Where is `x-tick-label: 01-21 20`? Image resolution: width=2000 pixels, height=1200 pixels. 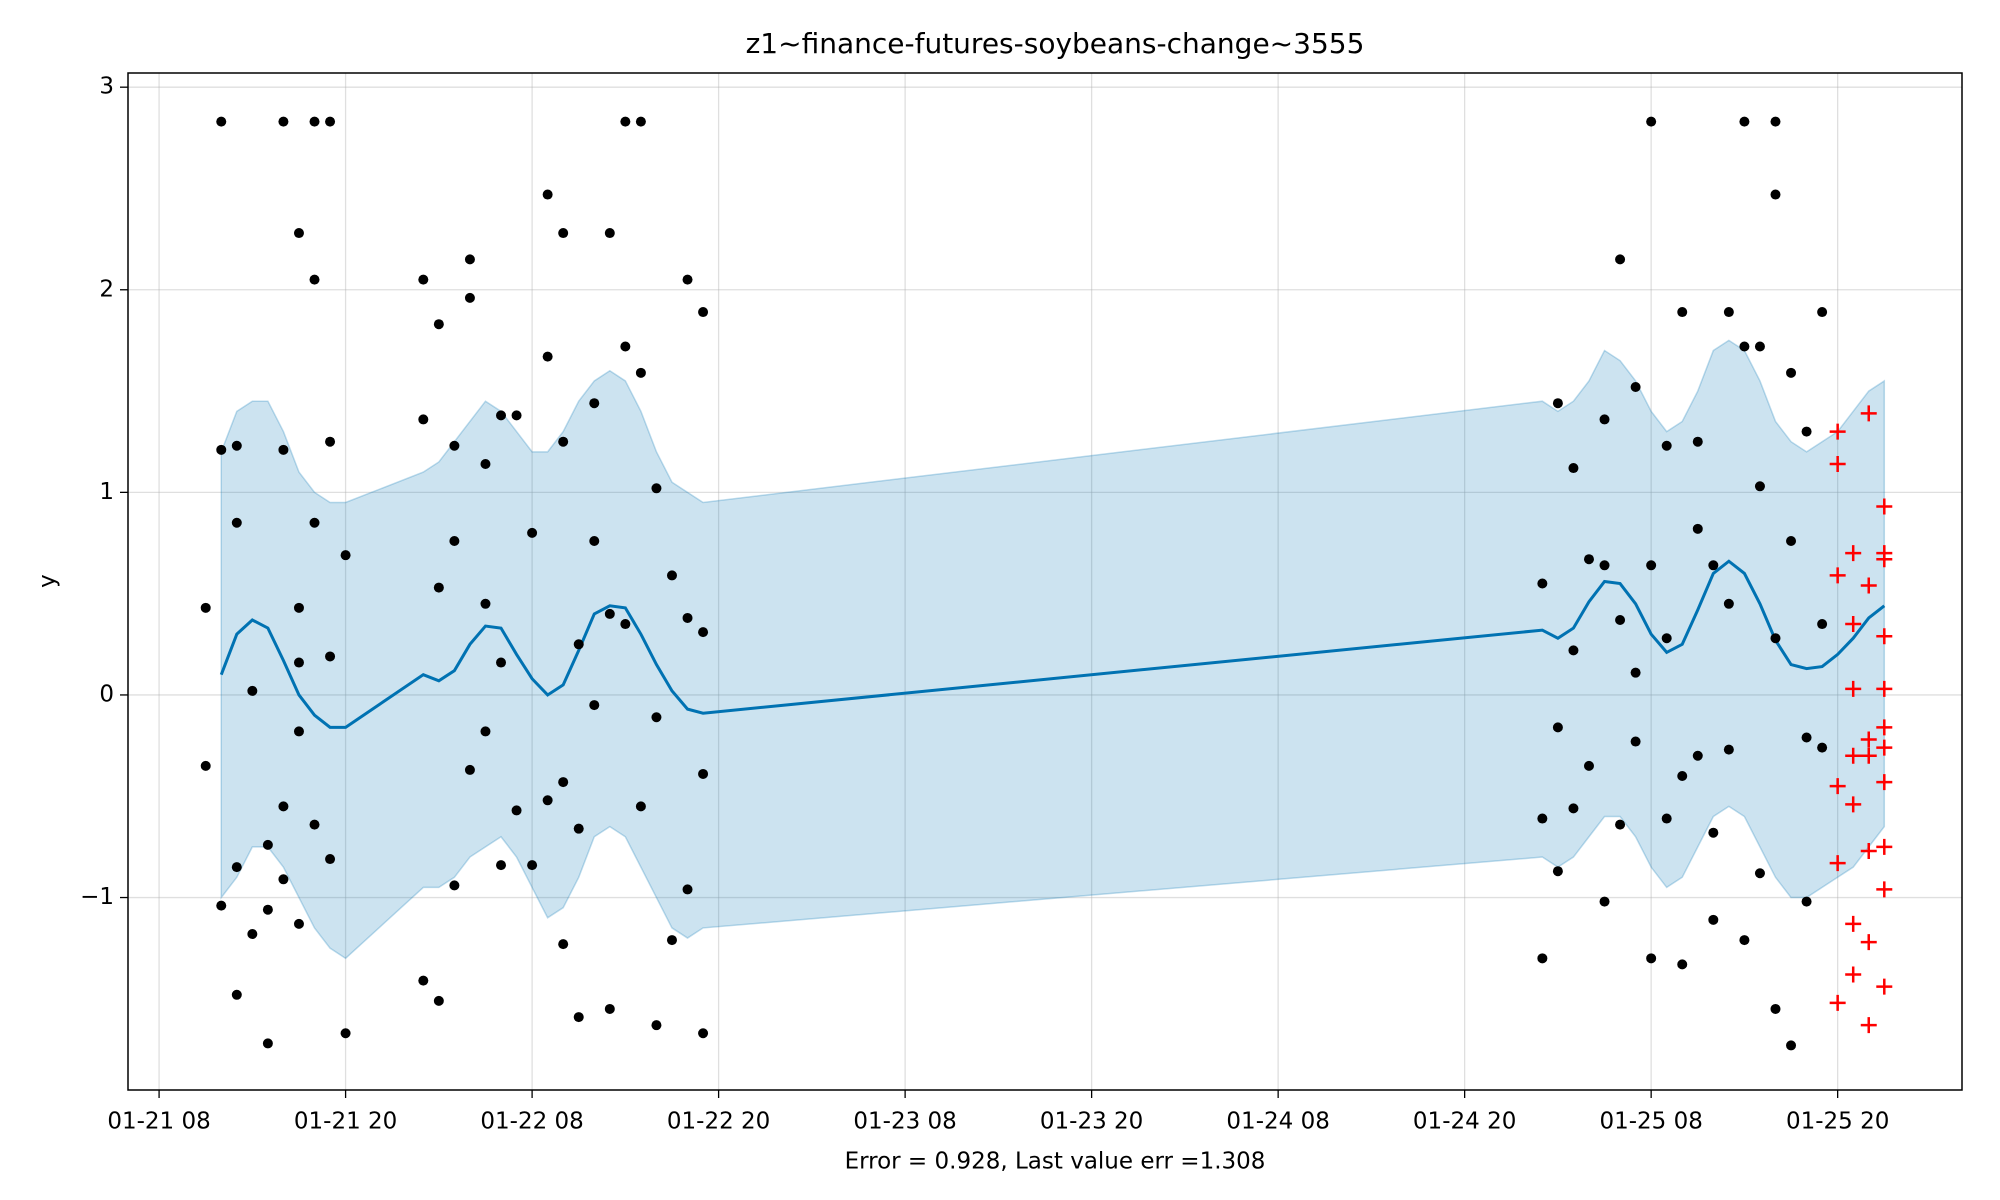 x-tick-label: 01-21 20 is located at coordinates (345, 1122).